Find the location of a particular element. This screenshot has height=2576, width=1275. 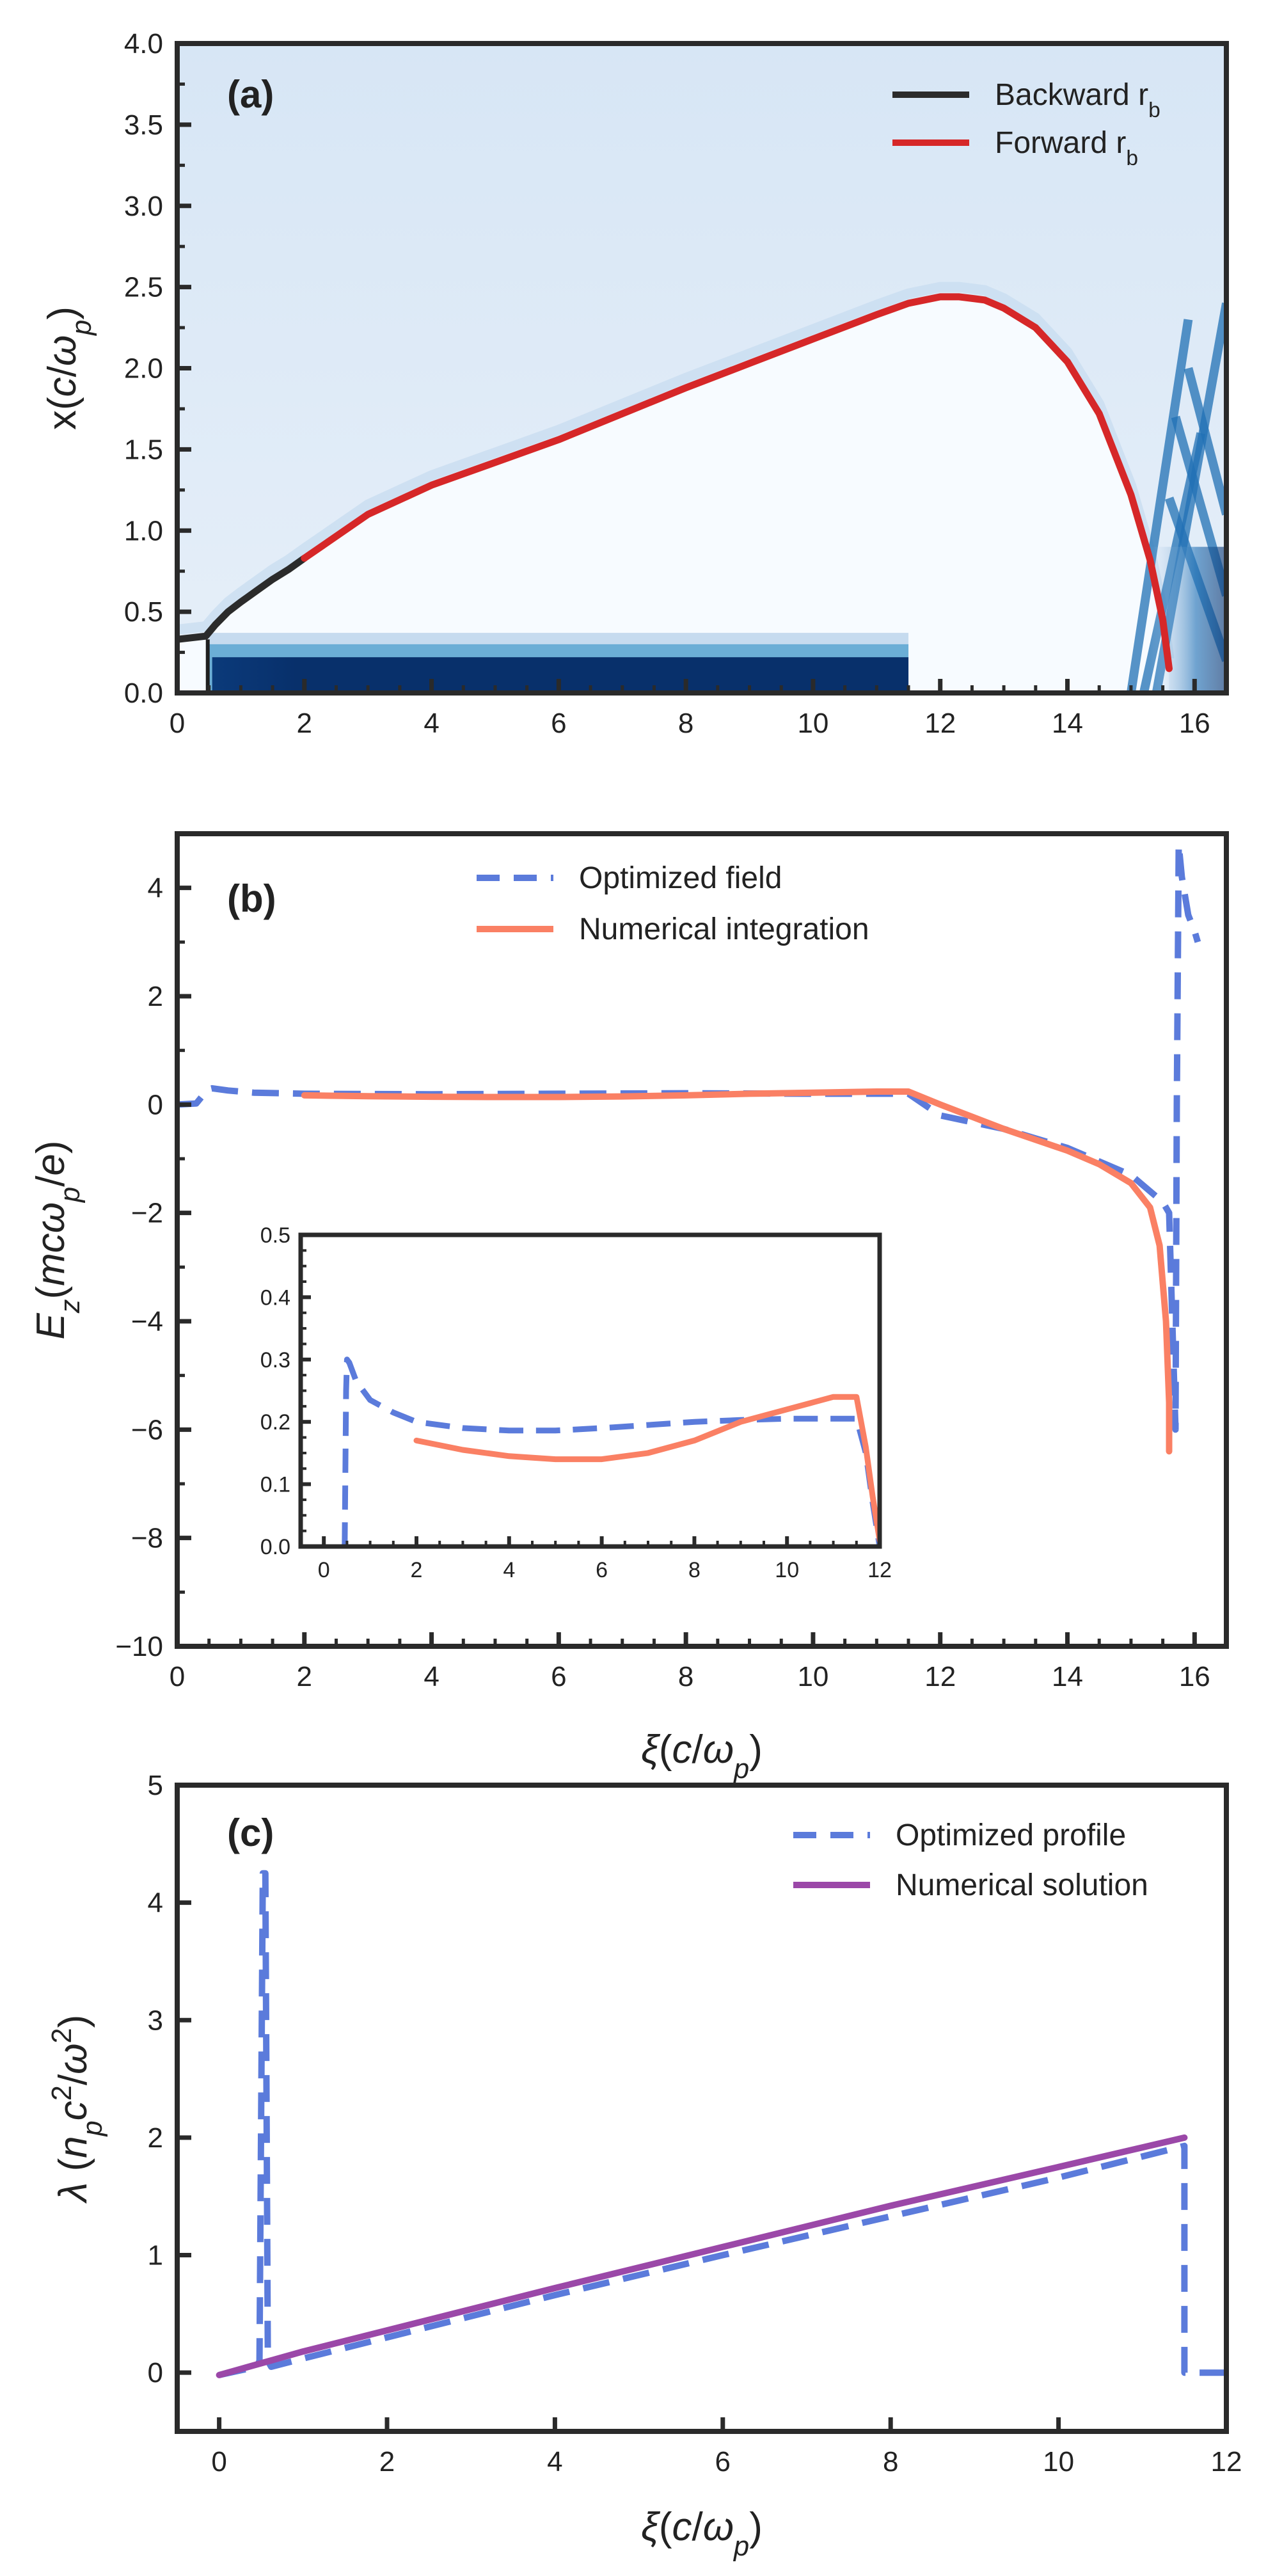

y-tick-label: 0.3 is located at coordinates (275, 1360).